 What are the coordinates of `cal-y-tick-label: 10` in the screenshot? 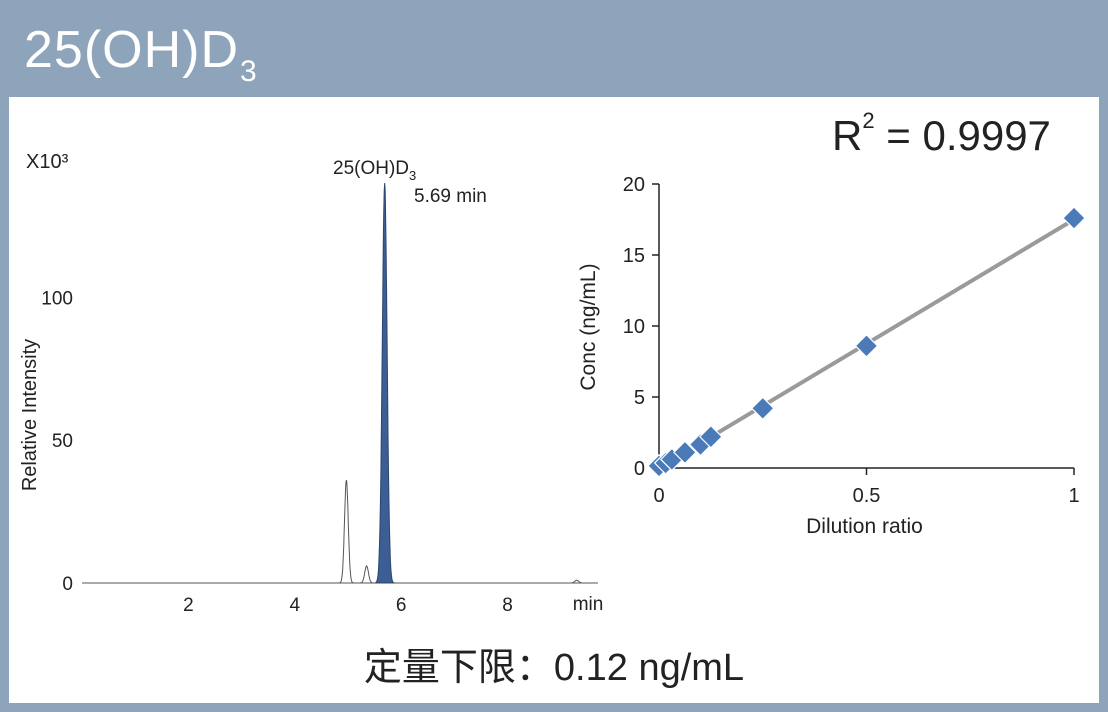 It's located at (634, 327).